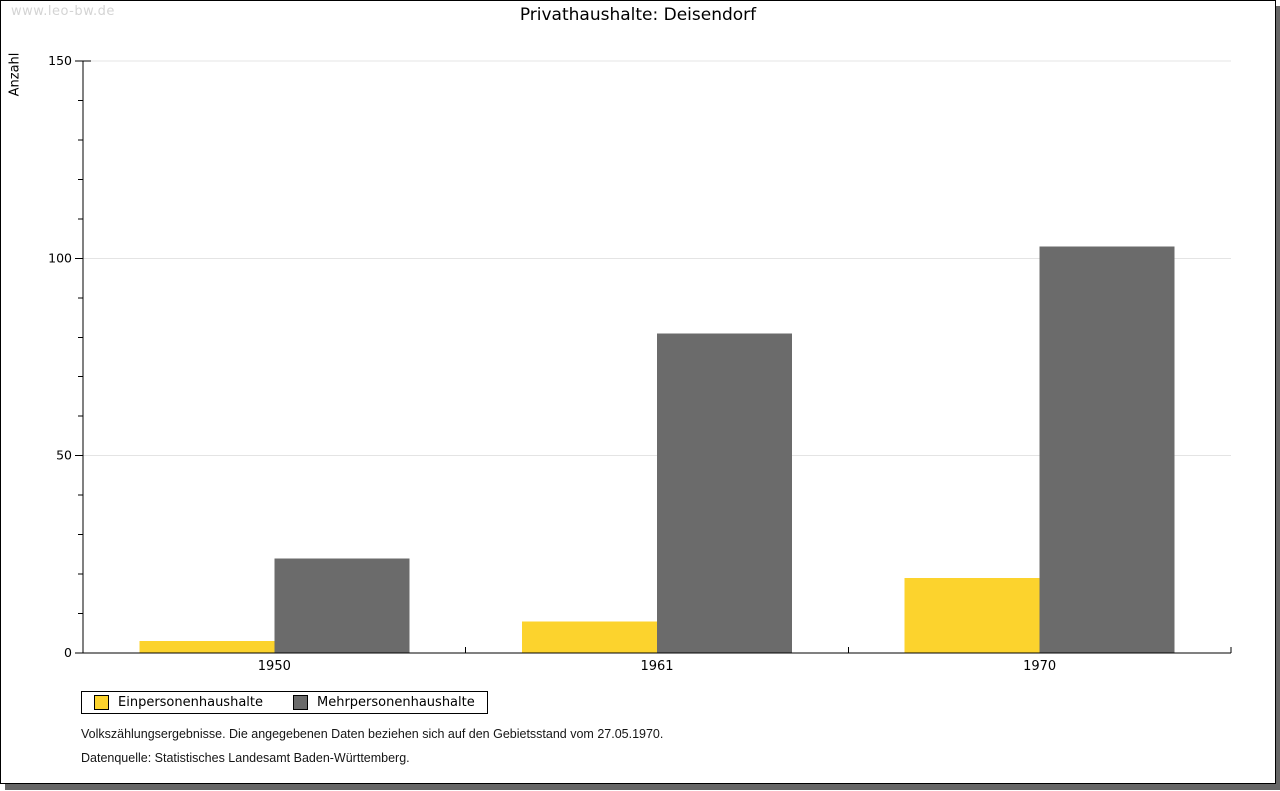  What do you see at coordinates (724, 493) in the screenshot?
I see `bar-1961-mehrpersonenhaushalte` at bounding box center [724, 493].